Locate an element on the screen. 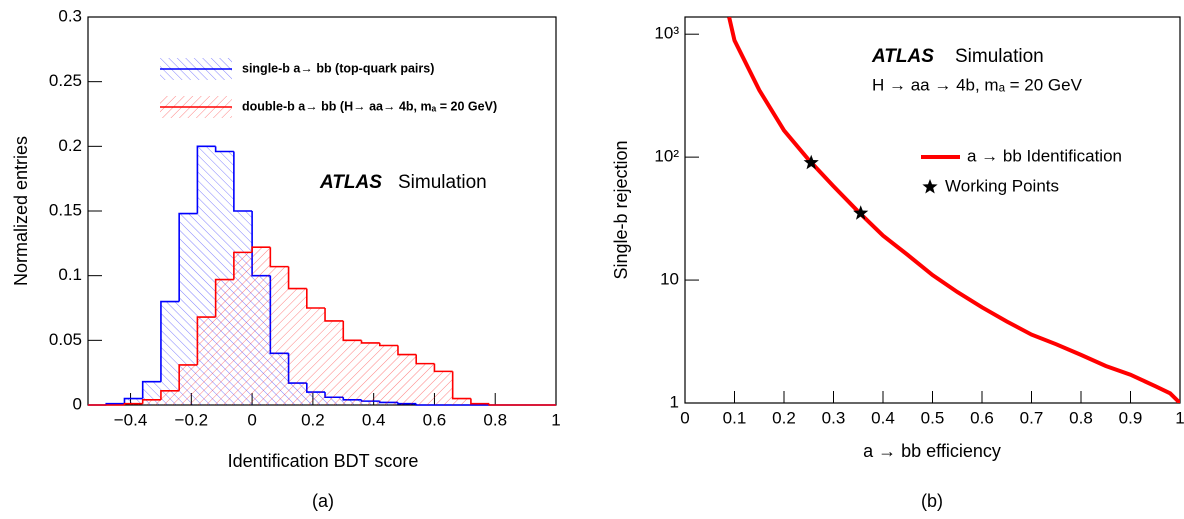  y-tick-label: 10³ is located at coordinates (666, 33).